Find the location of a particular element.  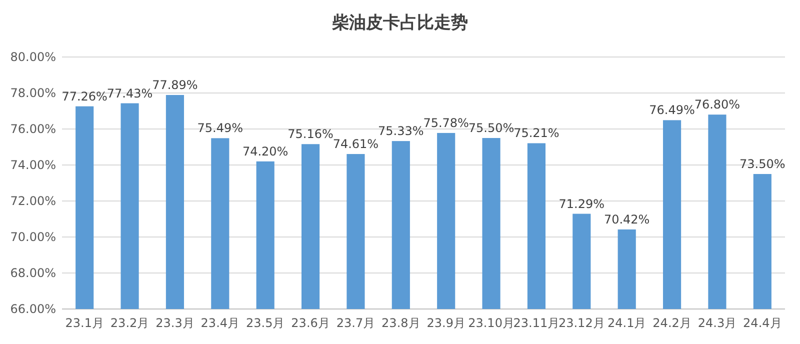

x-tick-label: 23.10月 is located at coordinates (491, 323).